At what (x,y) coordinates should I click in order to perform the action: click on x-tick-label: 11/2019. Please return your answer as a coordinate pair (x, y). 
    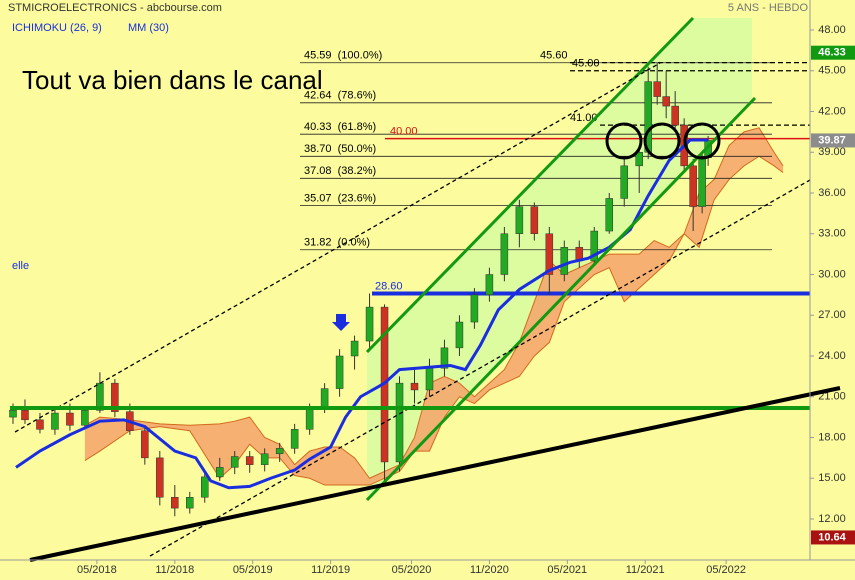
    Looking at the image, I should click on (330, 570).